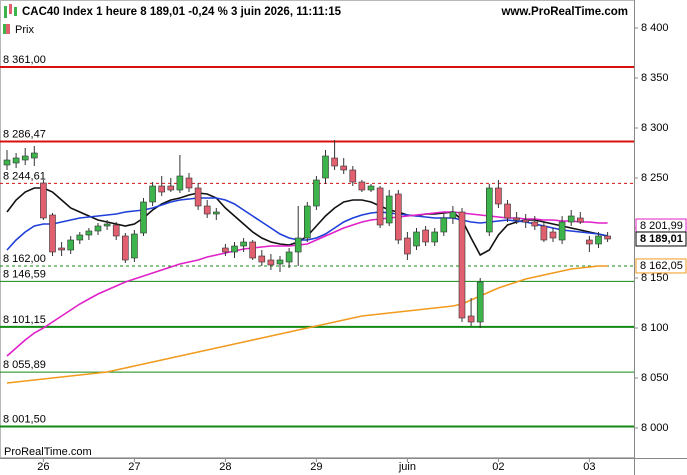 The width and height of the screenshot is (687, 475). Describe the element at coordinates (24, 259) in the screenshot. I see `level-label: 8 162,00` at that location.